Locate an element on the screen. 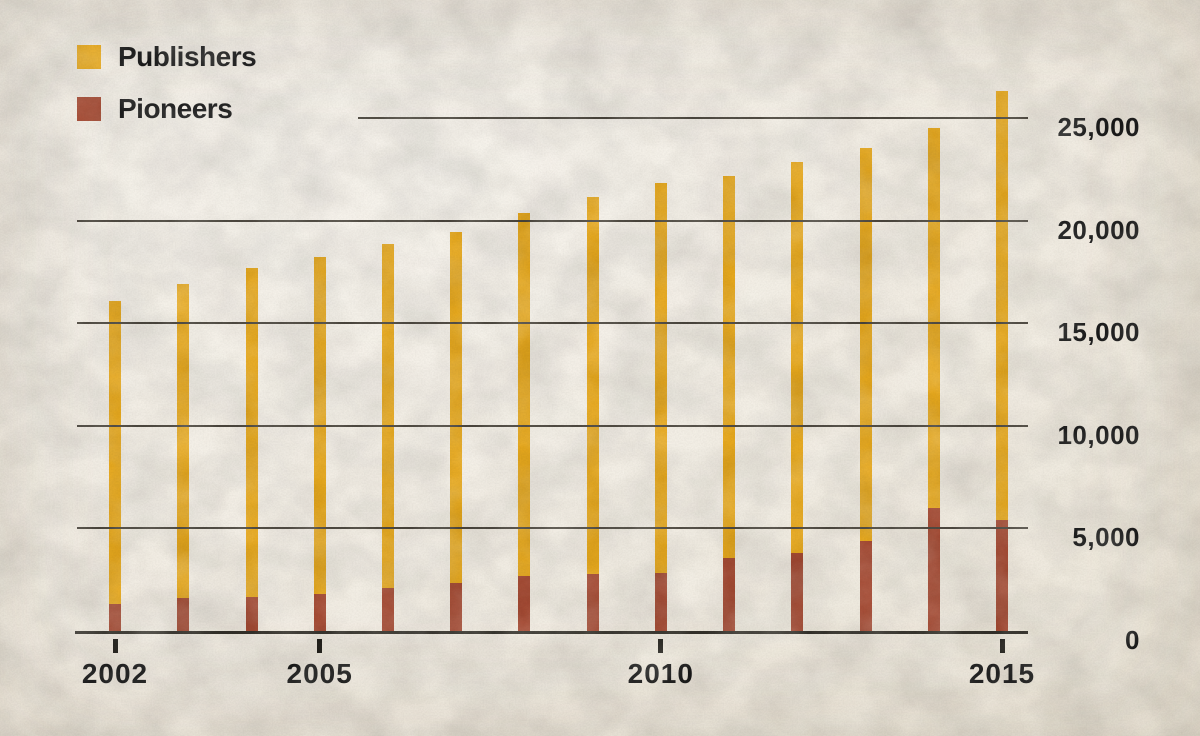 This screenshot has height=736, width=1200. y-axis-label-5000: 5,000 is located at coordinates (1106, 537).